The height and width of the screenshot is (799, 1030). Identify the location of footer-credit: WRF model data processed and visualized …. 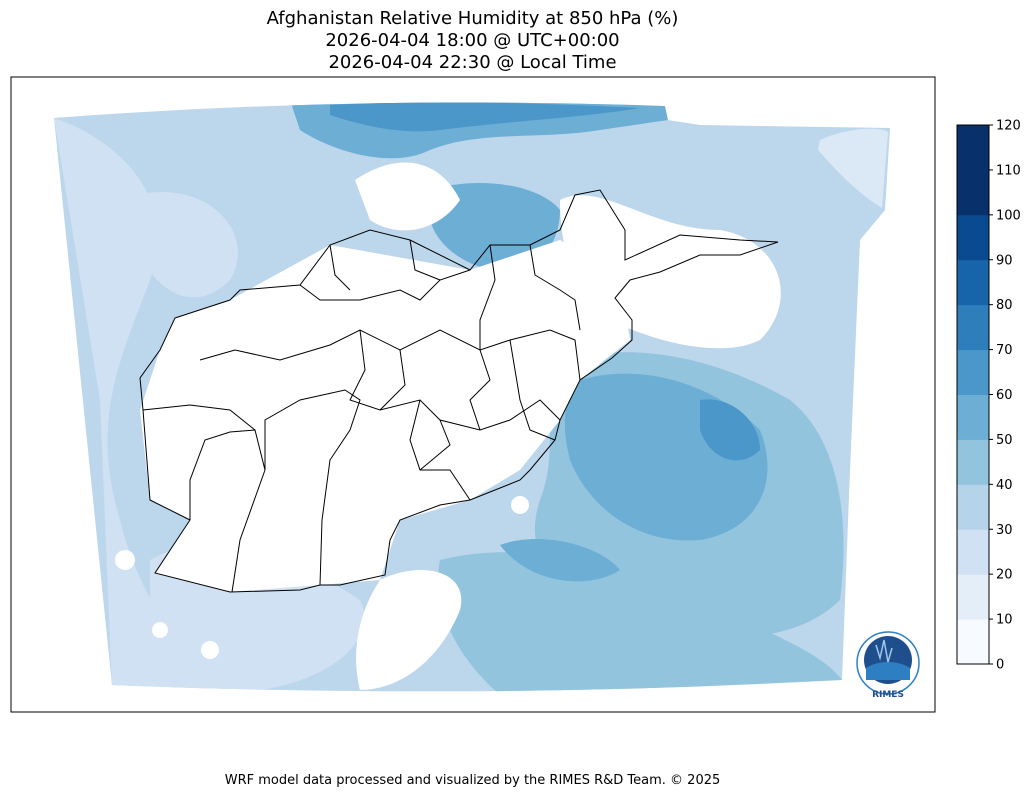
(472, 780).